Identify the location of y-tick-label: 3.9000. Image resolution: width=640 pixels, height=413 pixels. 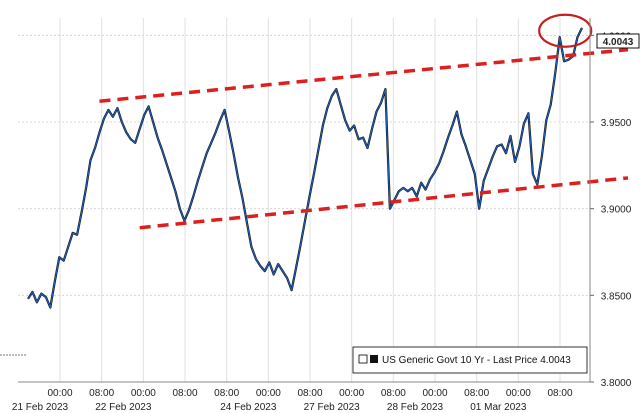
(616, 210).